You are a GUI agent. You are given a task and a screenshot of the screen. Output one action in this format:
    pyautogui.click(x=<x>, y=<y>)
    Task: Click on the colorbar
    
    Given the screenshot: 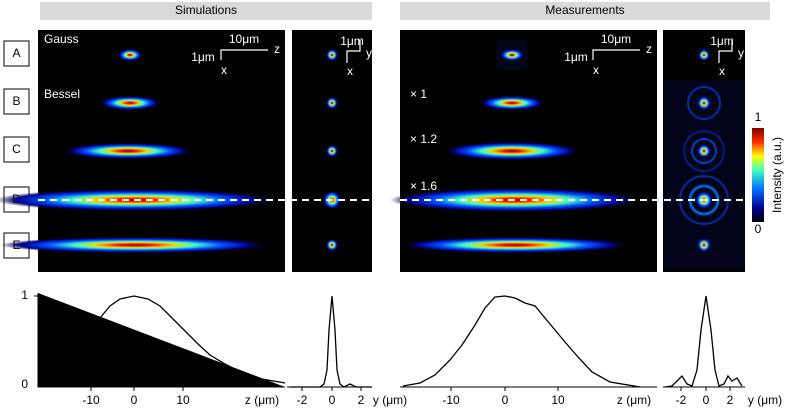 What is the action you would take?
    pyautogui.click(x=758, y=175)
    